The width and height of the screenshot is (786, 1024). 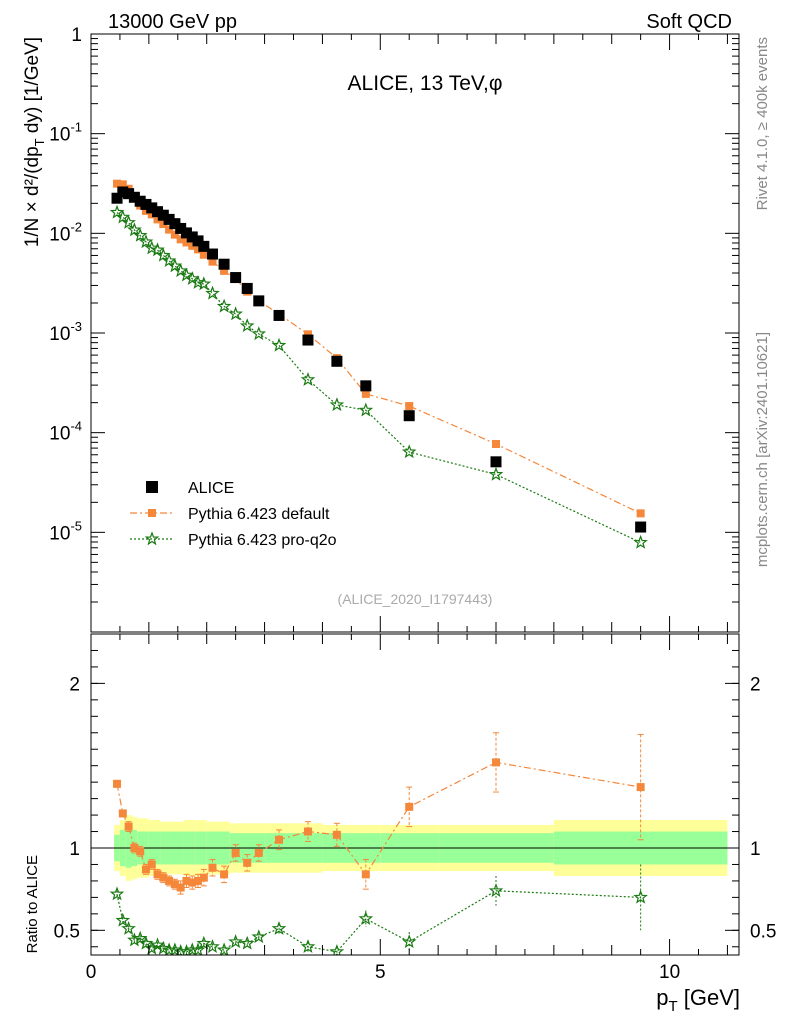 I want to click on ratio-y-tick-label: 0.5, so click(x=67, y=931).